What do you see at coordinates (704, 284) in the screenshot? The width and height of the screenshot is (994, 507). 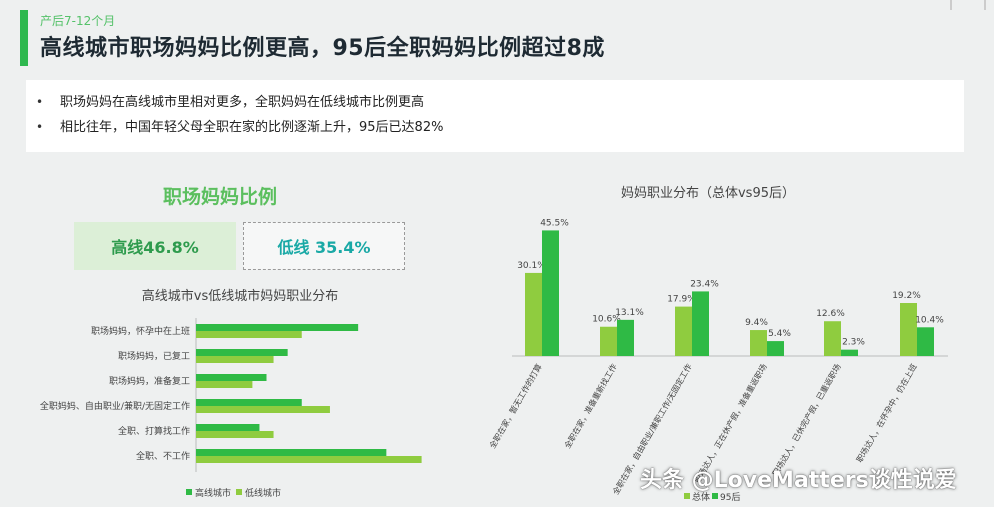 I see `right-chart-value-label: 23.4%` at bounding box center [704, 284].